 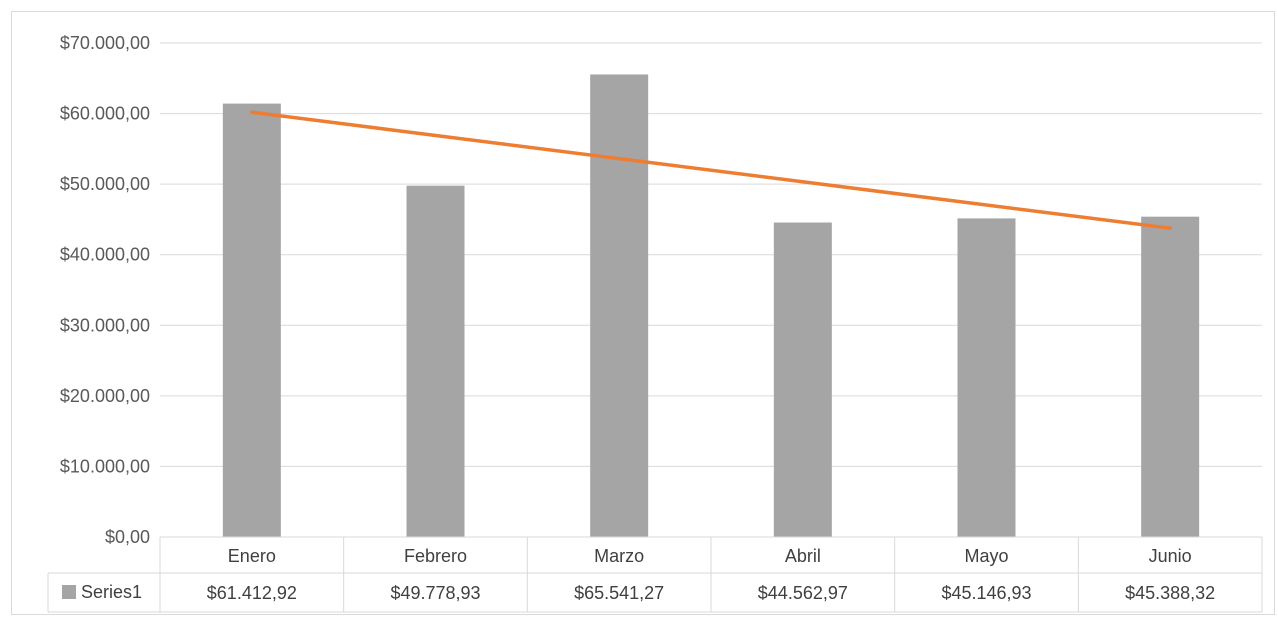 What do you see at coordinates (111, 592) in the screenshot?
I see `series-name: Series1` at bounding box center [111, 592].